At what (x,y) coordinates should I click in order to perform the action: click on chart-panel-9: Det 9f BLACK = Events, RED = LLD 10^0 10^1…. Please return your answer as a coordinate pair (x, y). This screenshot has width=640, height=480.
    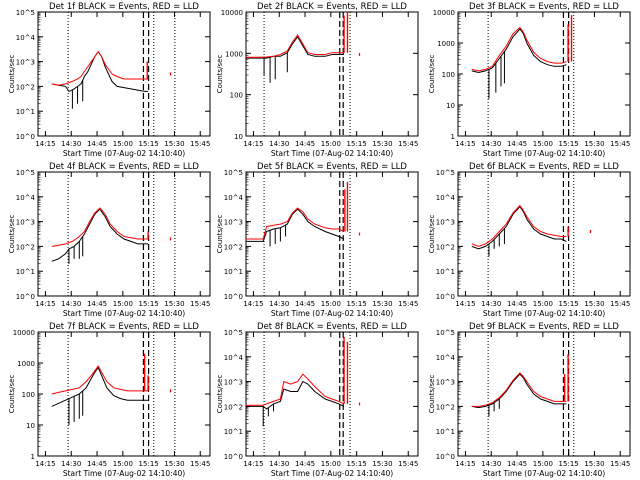
    Looking at the image, I should click on (529, 400).